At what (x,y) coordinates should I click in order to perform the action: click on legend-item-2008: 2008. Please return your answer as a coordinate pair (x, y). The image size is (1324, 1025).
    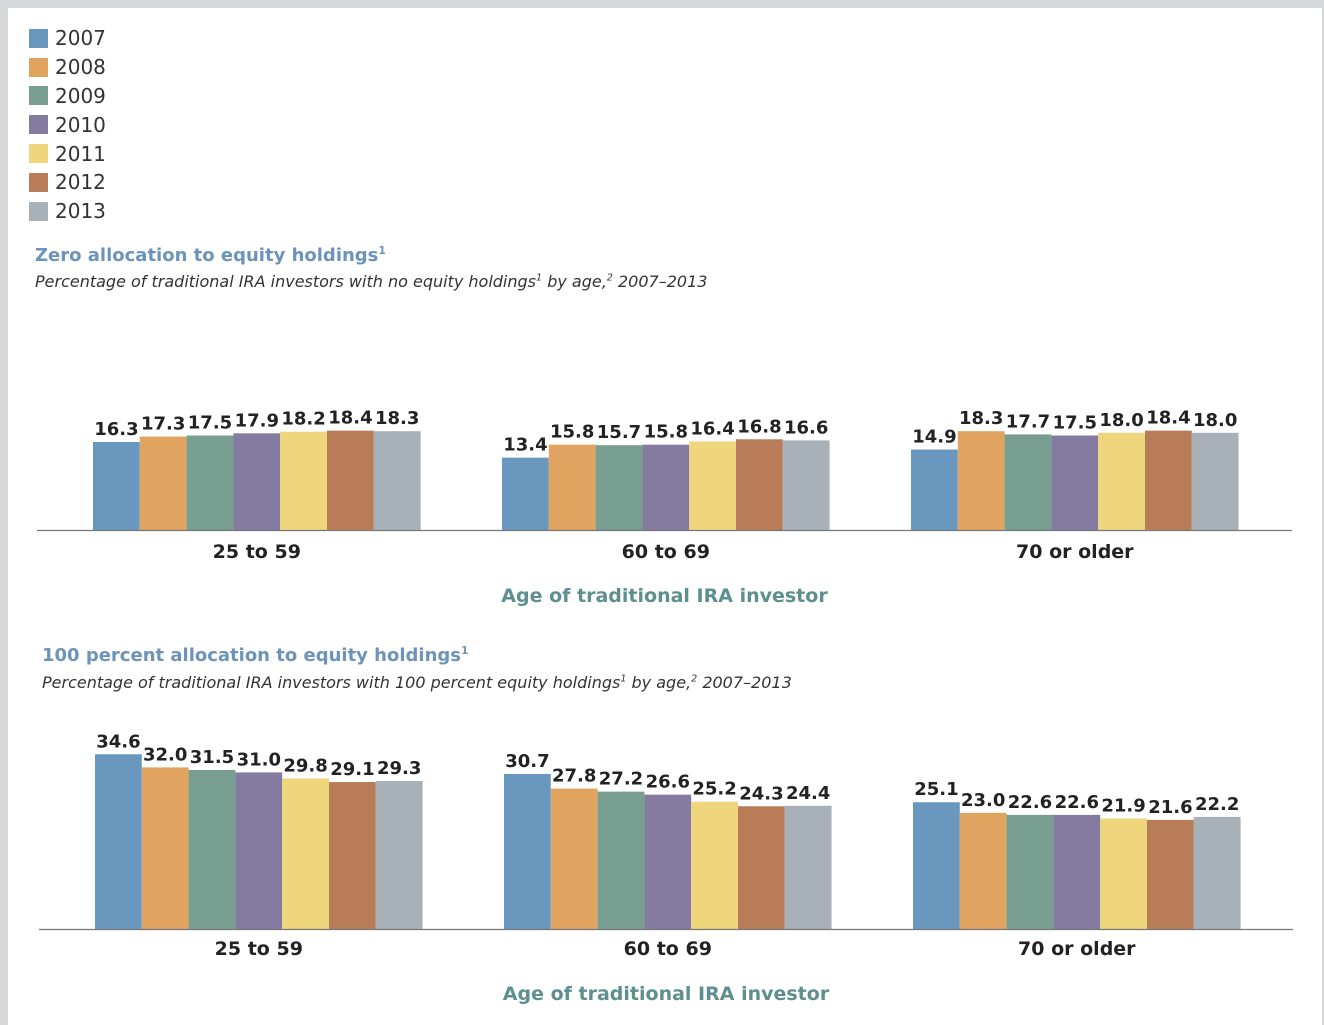
    Looking at the image, I should click on (67, 67).